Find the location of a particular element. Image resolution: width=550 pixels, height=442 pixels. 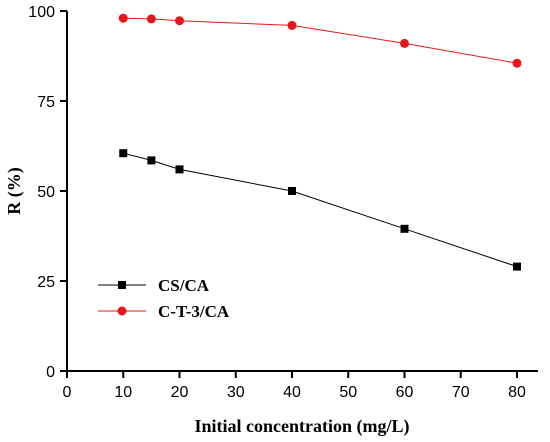

y-ticks: 0 25 50 75 100 is located at coordinates (47, 192).